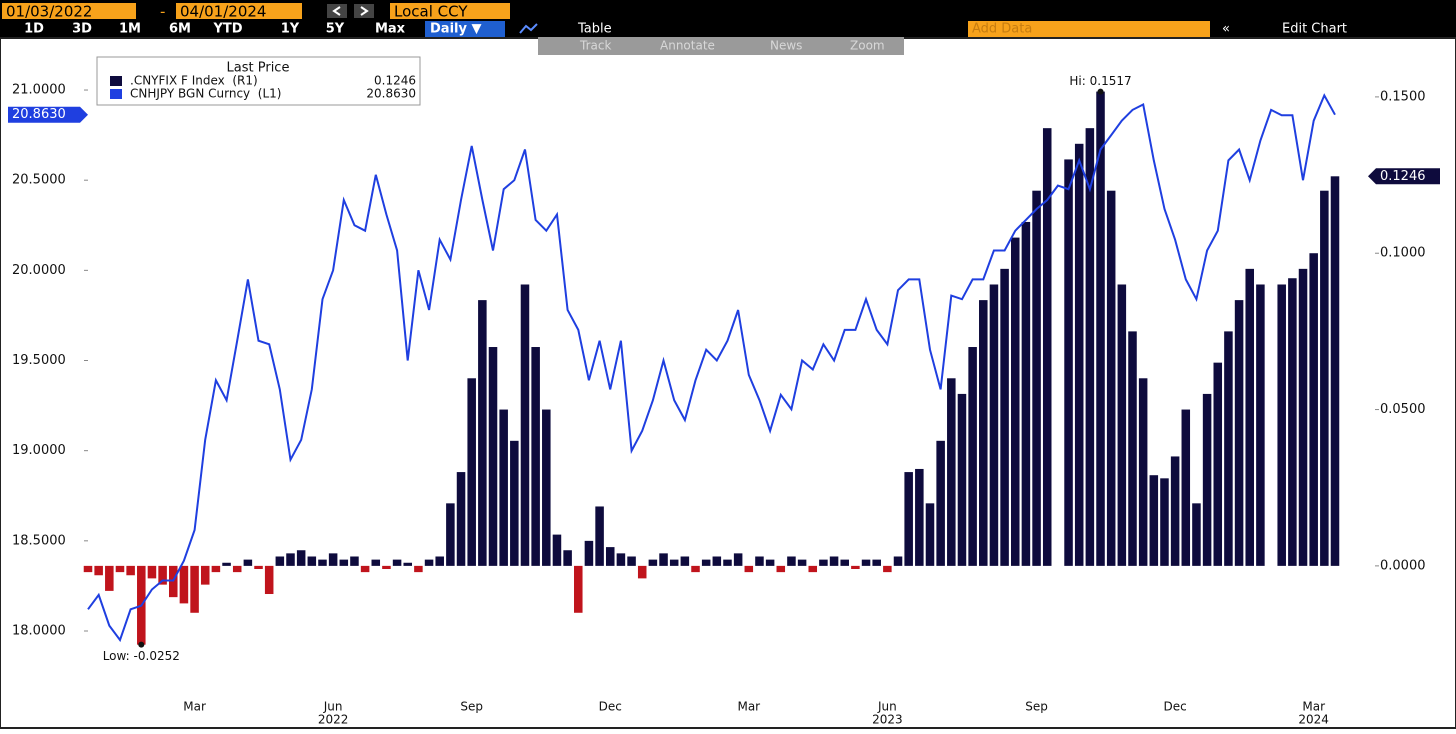  What do you see at coordinates (49, 12) in the screenshot?
I see `start-date: 01/03/2022` at bounding box center [49, 12].